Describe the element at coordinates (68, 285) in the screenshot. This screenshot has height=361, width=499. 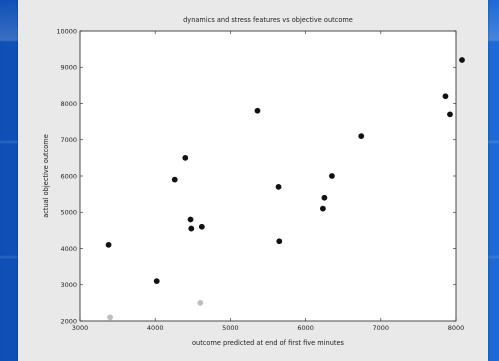
I see `y-tick-label: 3000` at that location.